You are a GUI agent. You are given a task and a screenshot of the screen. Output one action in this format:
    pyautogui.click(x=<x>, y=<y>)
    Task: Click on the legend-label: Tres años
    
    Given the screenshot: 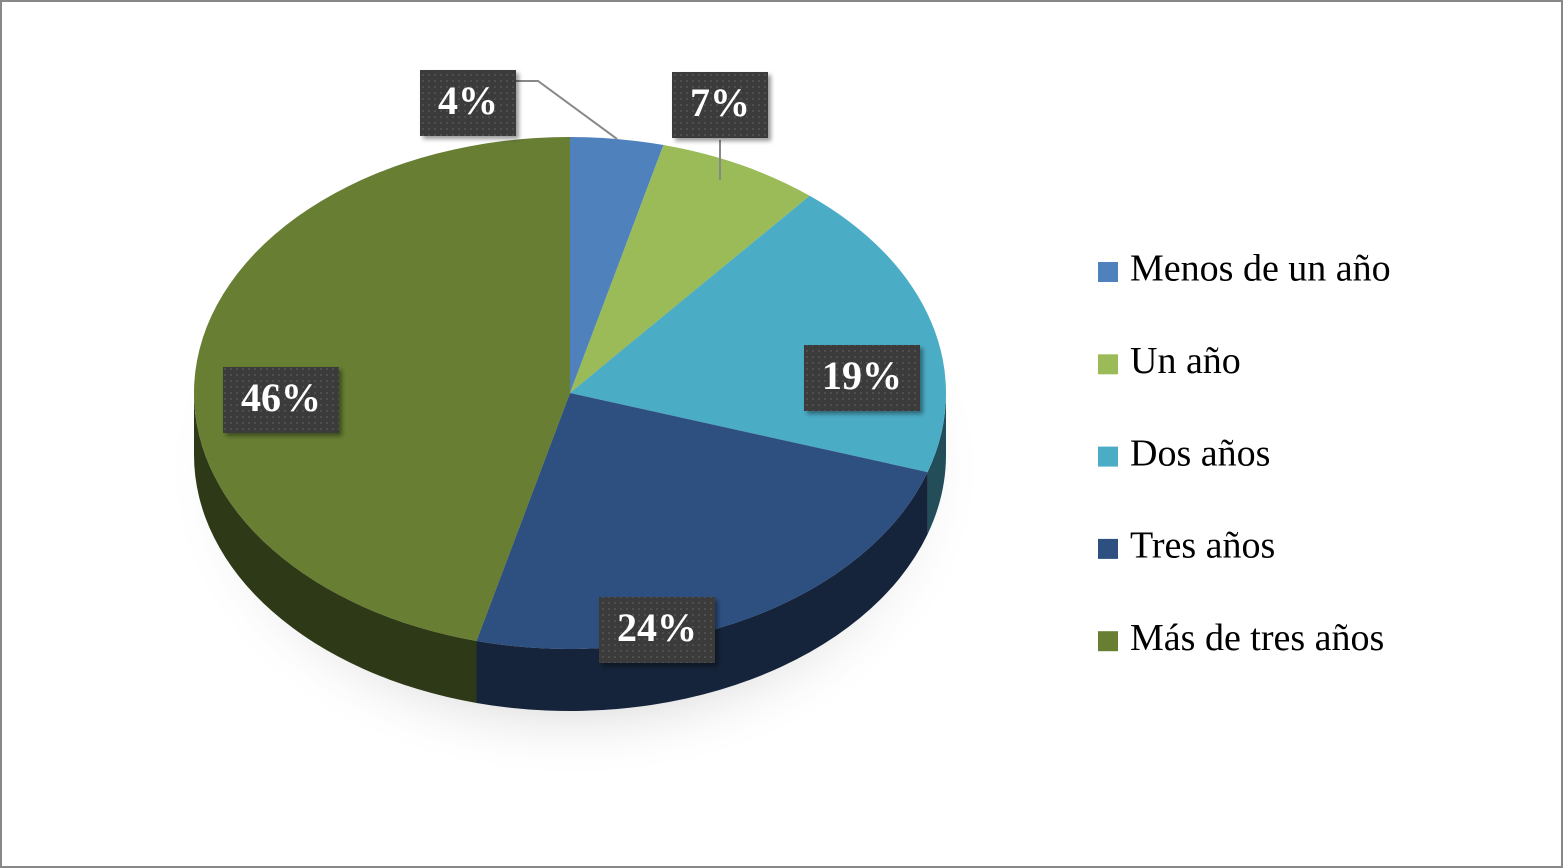 What is the action you would take?
    pyautogui.click(x=1202, y=546)
    